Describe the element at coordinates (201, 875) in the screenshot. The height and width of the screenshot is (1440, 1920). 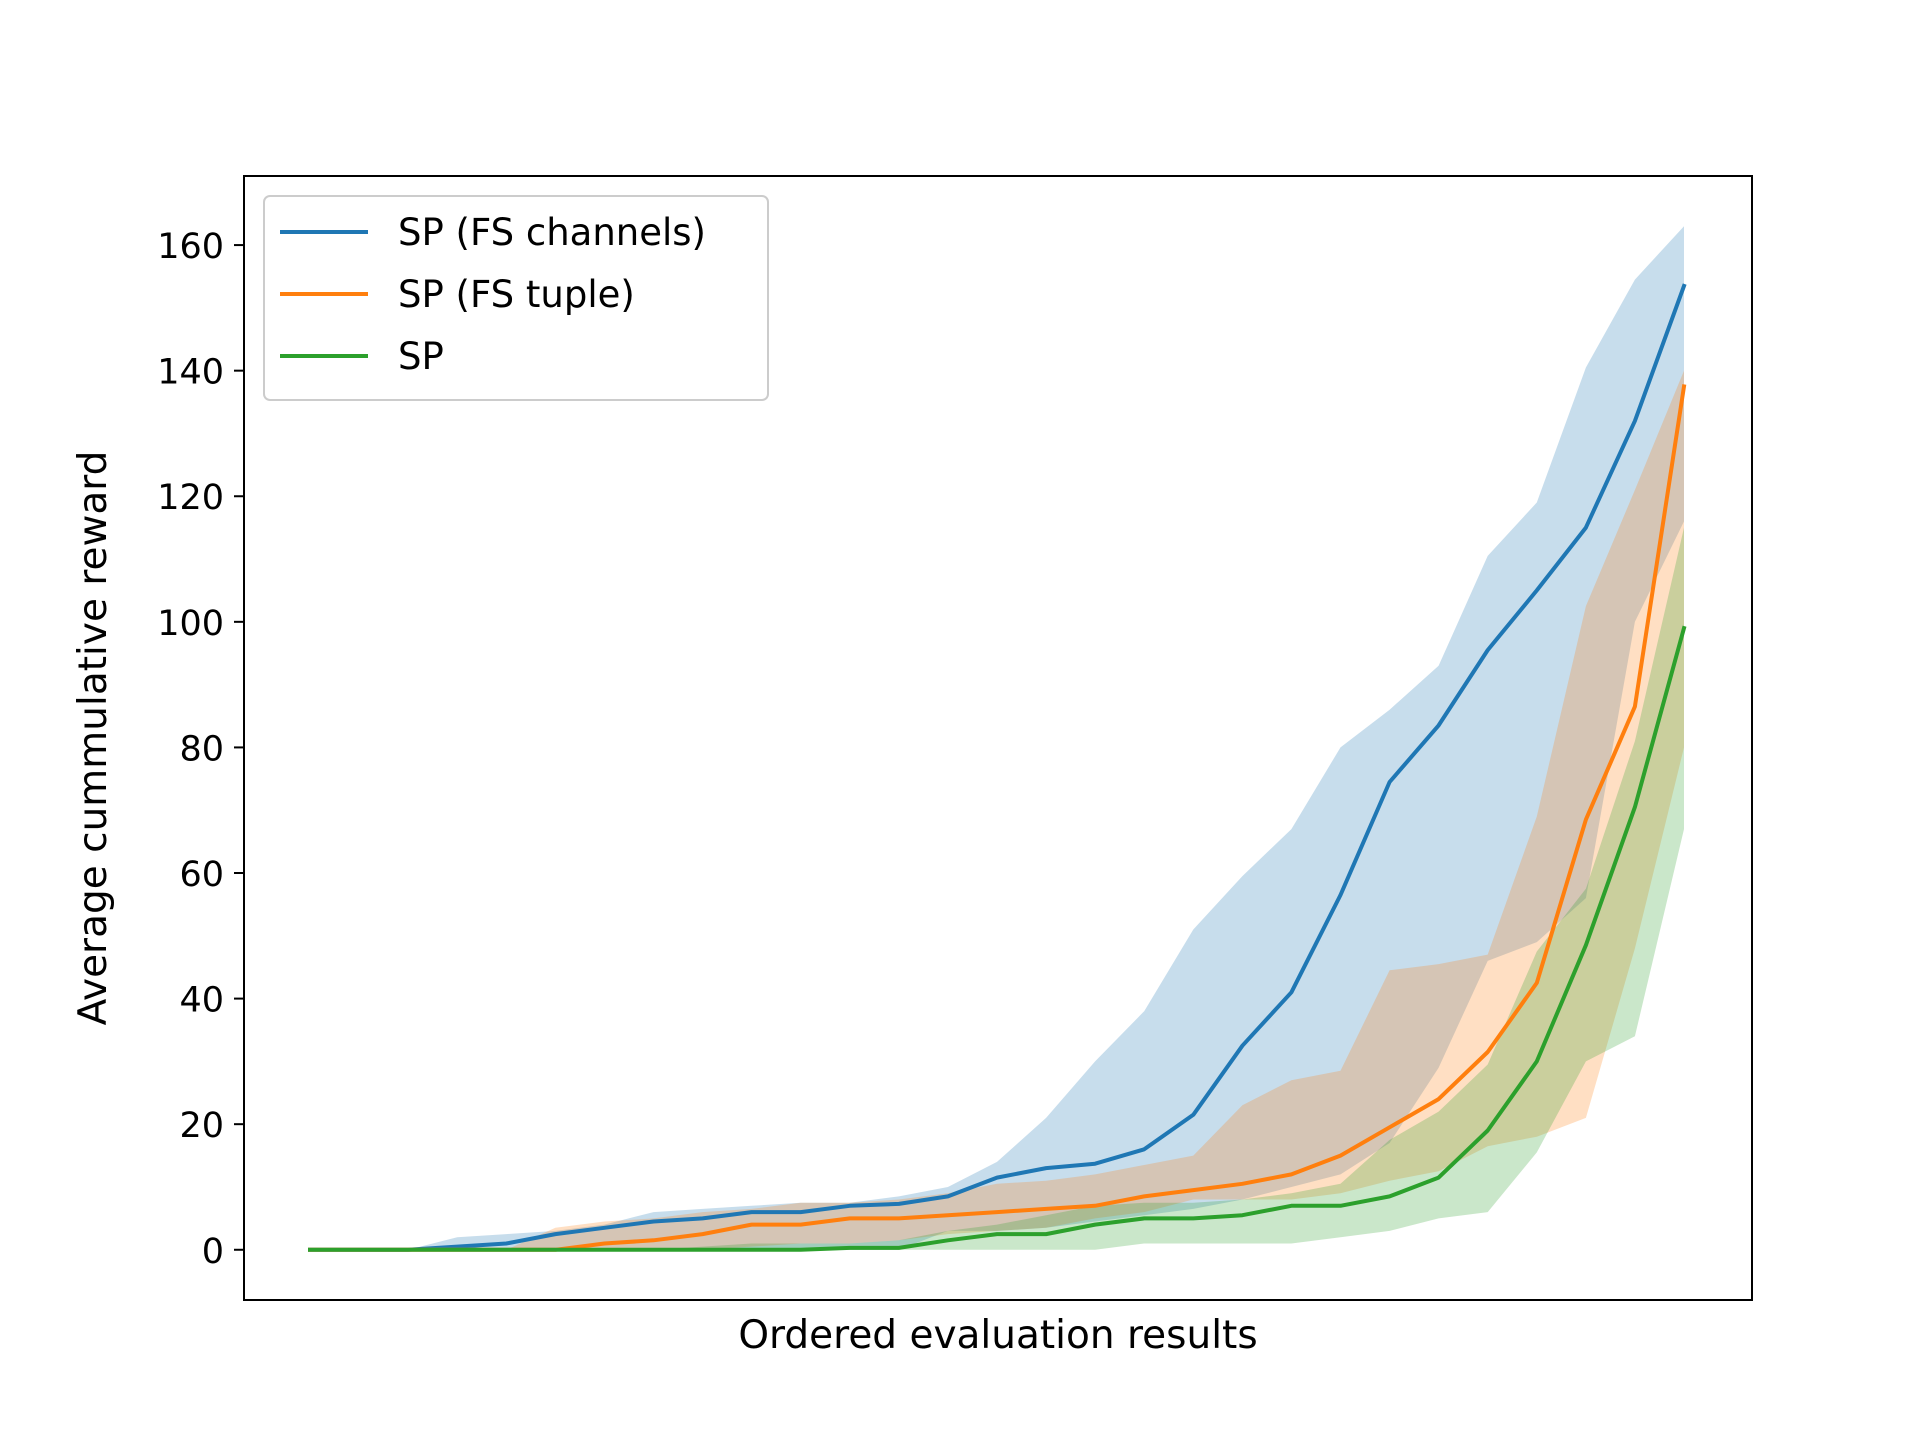
I see `y-tick-label: 60` at that location.